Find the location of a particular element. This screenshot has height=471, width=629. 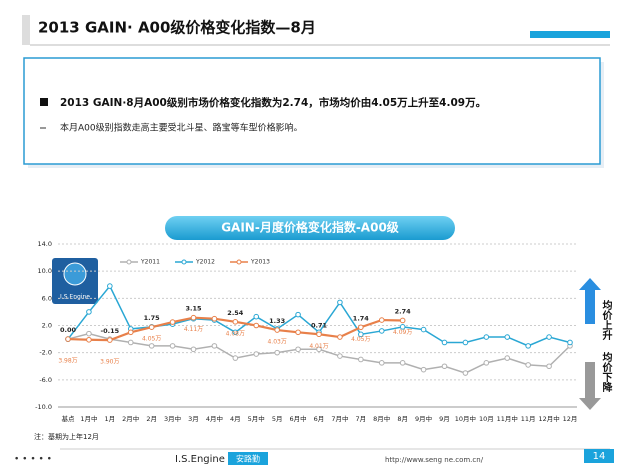

x-tick-label: 9月中 is located at coordinates (423, 418).